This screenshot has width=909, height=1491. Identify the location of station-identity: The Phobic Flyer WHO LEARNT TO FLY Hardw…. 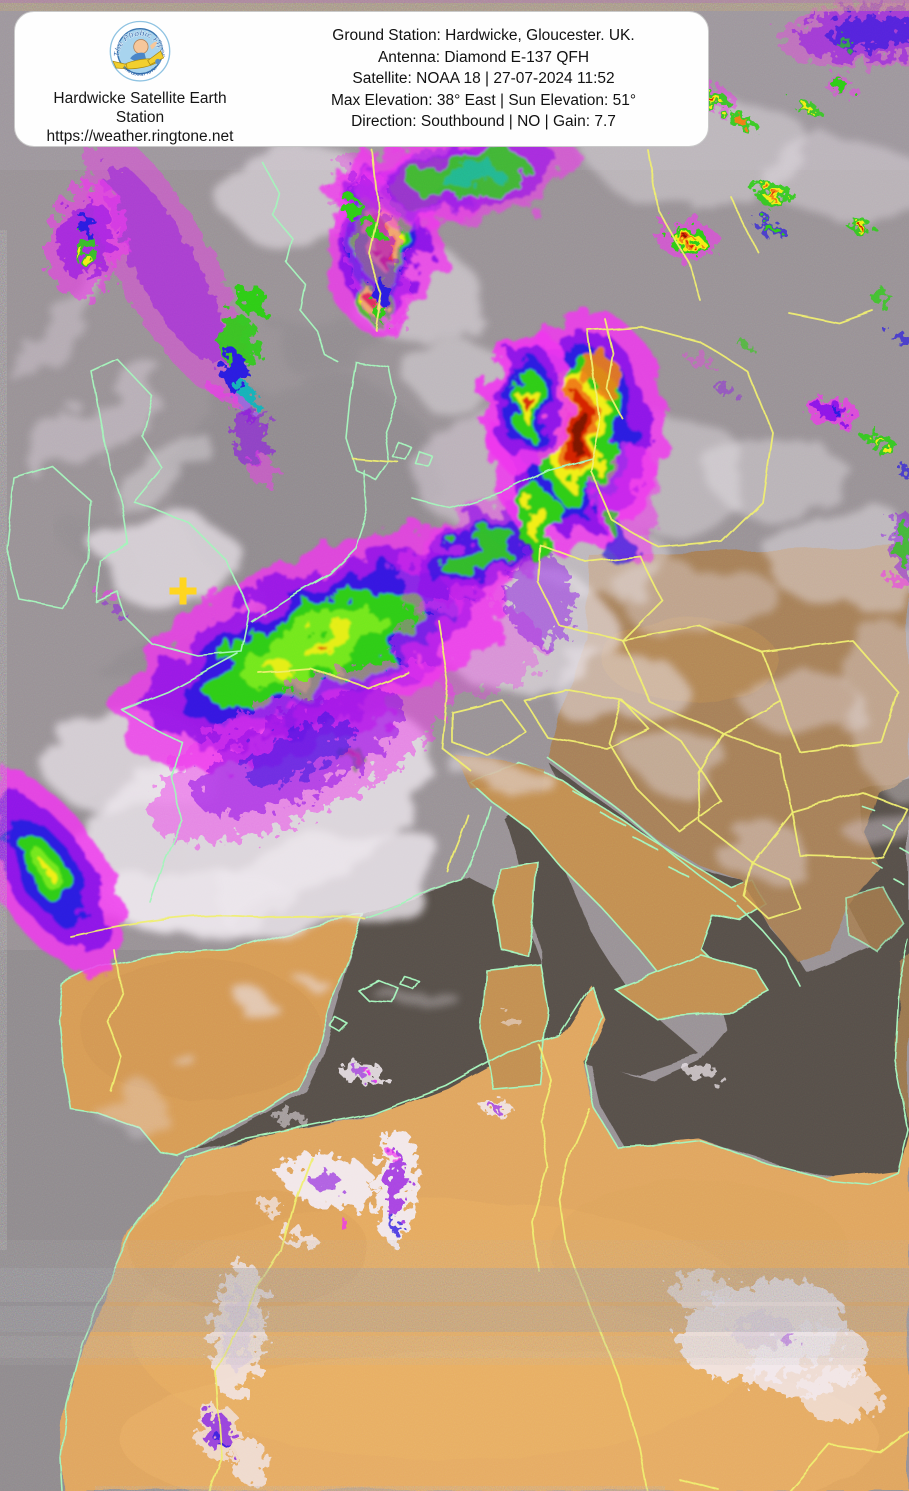
(140, 79).